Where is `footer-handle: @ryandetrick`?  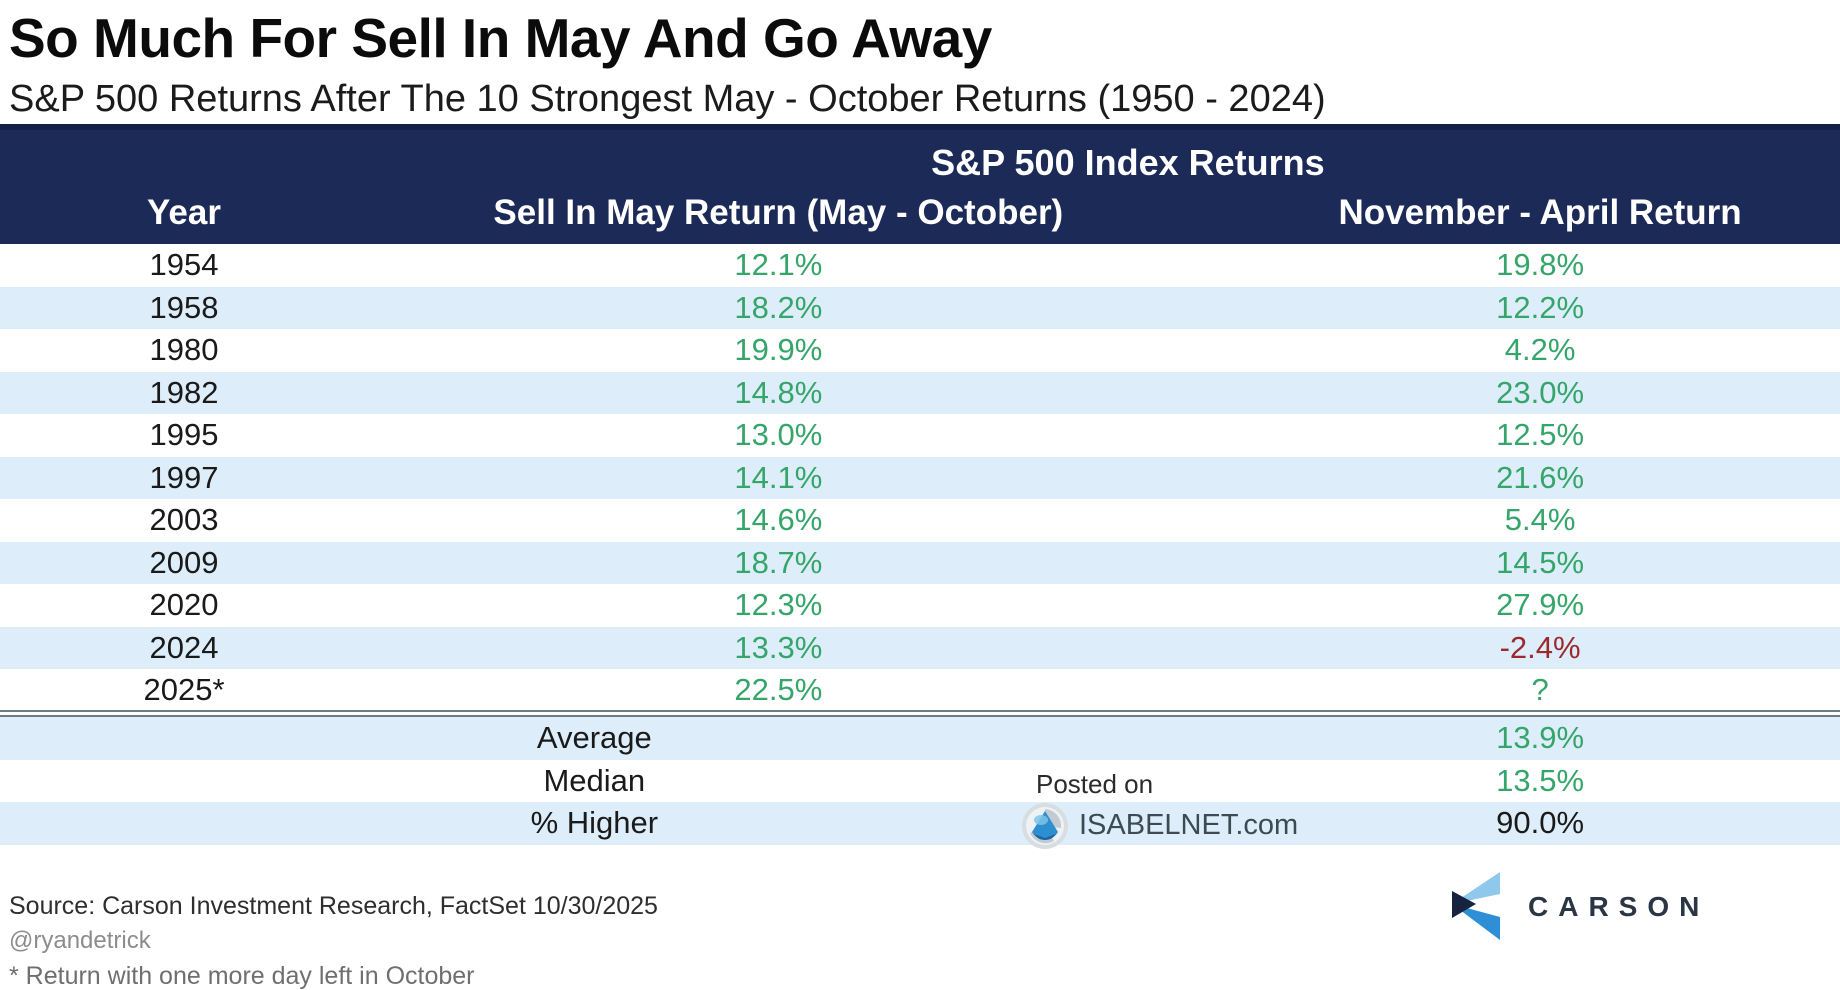 footer-handle: @ryandetrick is located at coordinates (80, 940).